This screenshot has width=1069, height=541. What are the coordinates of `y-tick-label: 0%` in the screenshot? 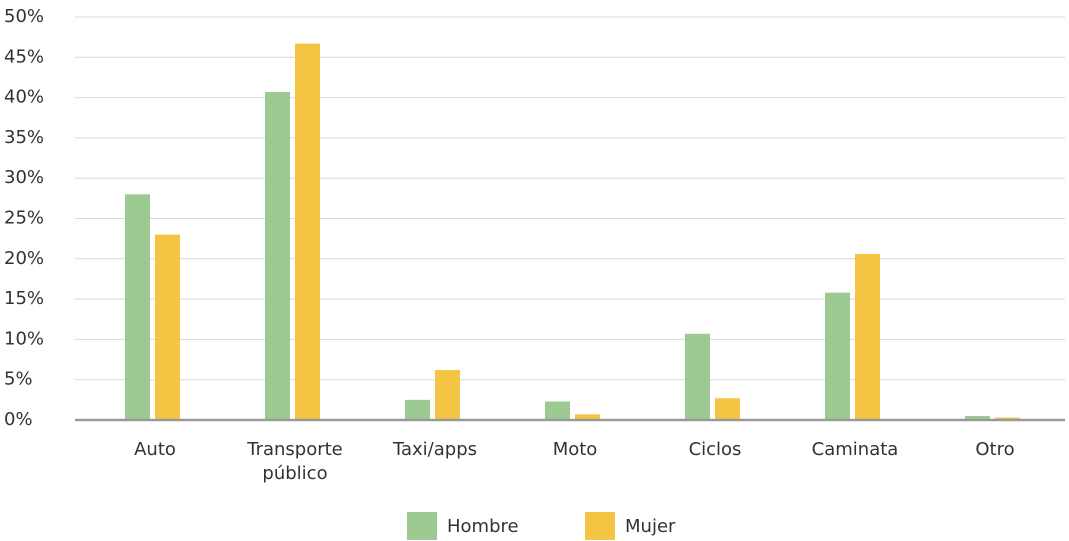 It's located at (18, 419).